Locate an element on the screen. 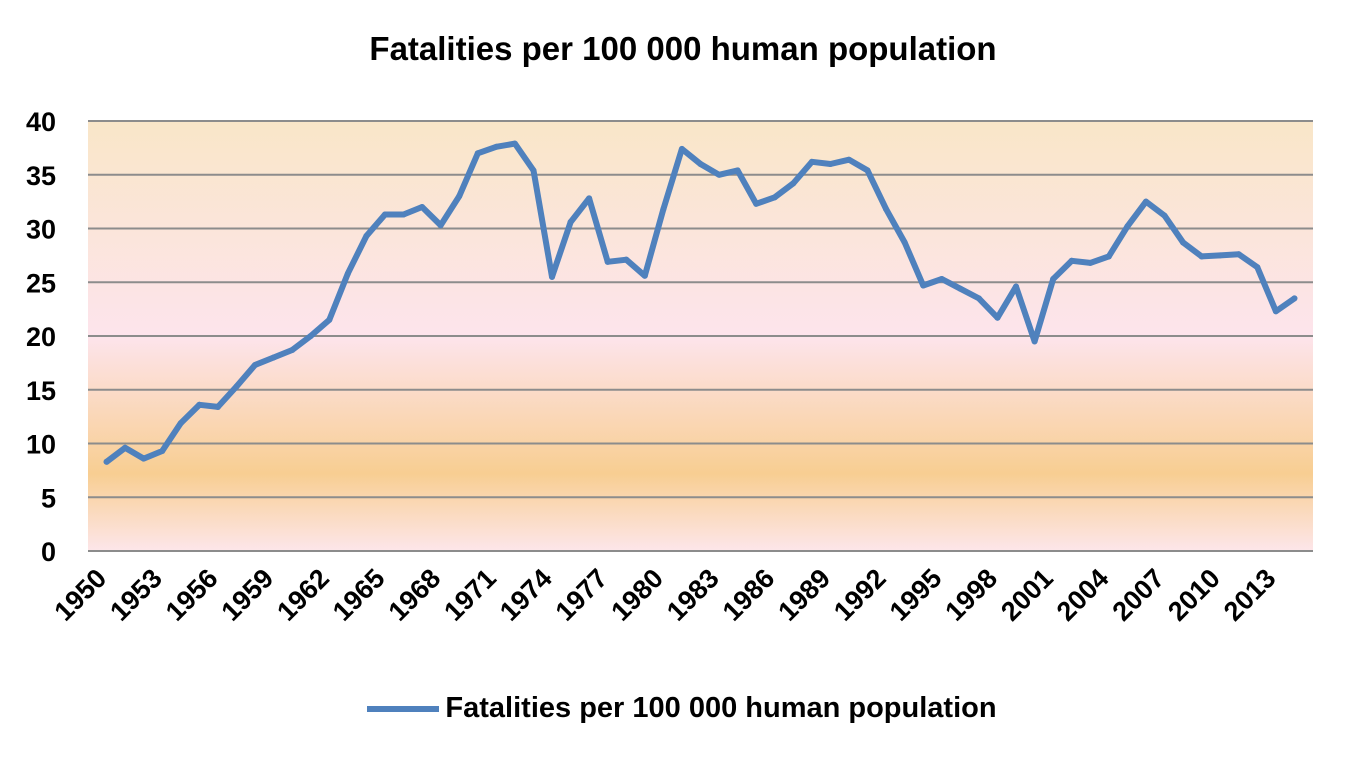 The image size is (1366, 765). x-tick-label: 1959 is located at coordinates (248, 595).